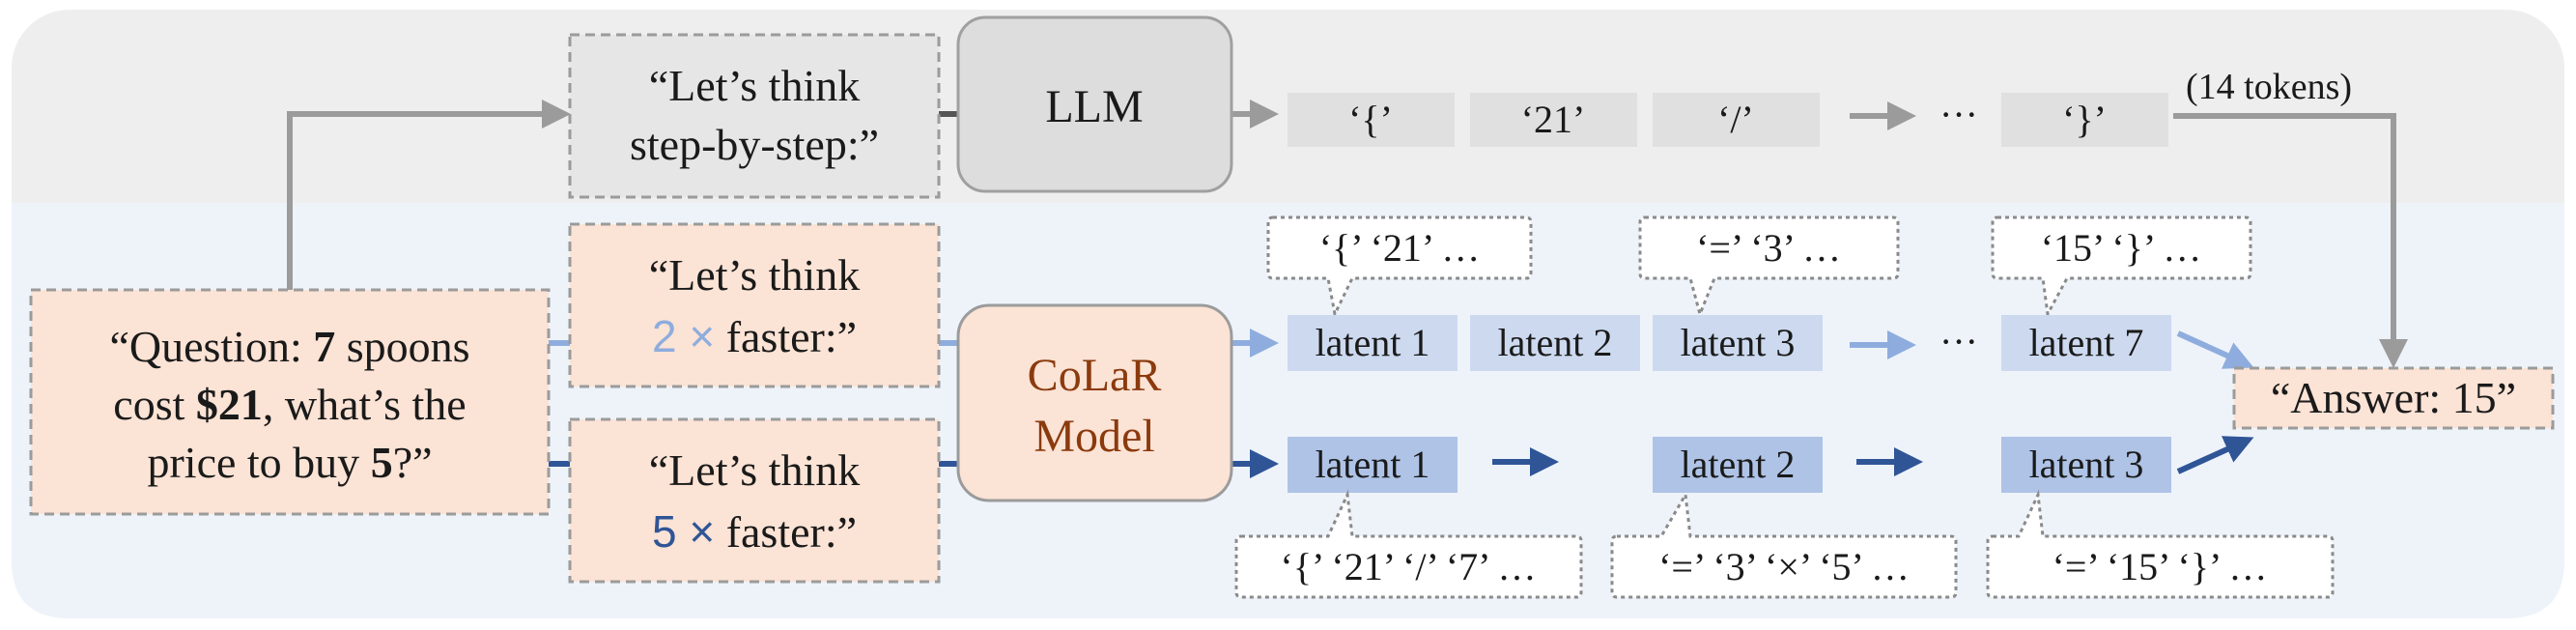  I want to click on latent-2x-label: latent 3, so click(1738, 342).